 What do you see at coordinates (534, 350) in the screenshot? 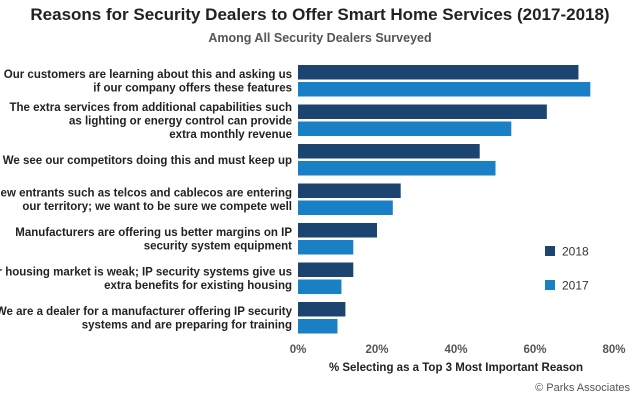
I see `x-tick-label: 60%` at bounding box center [534, 350].